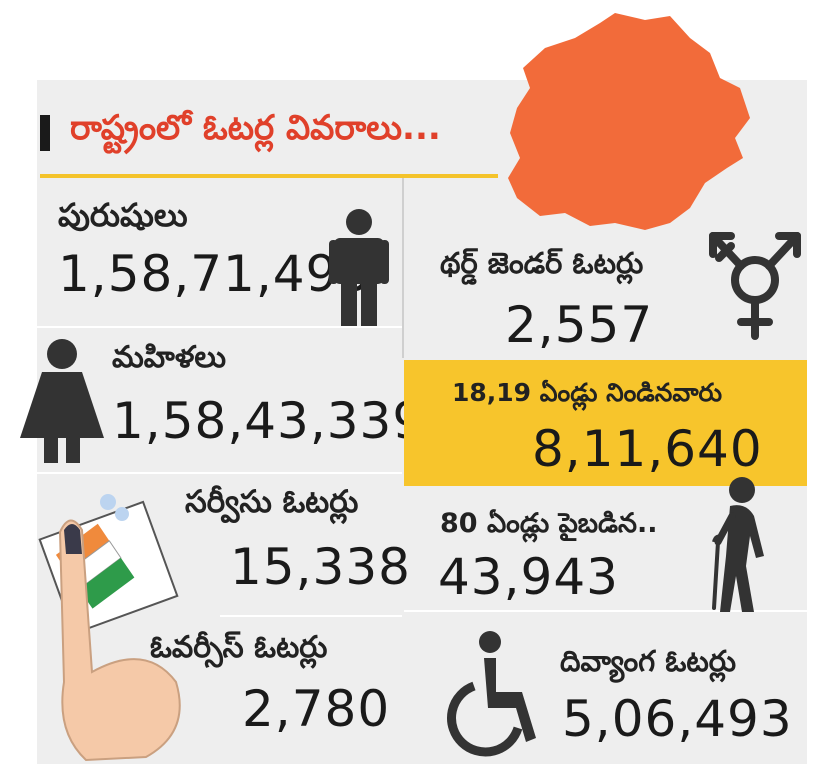 The height and width of the screenshot is (779, 826). Describe the element at coordinates (528, 577) in the screenshot. I see `senior-voters-value: 43,943` at that location.